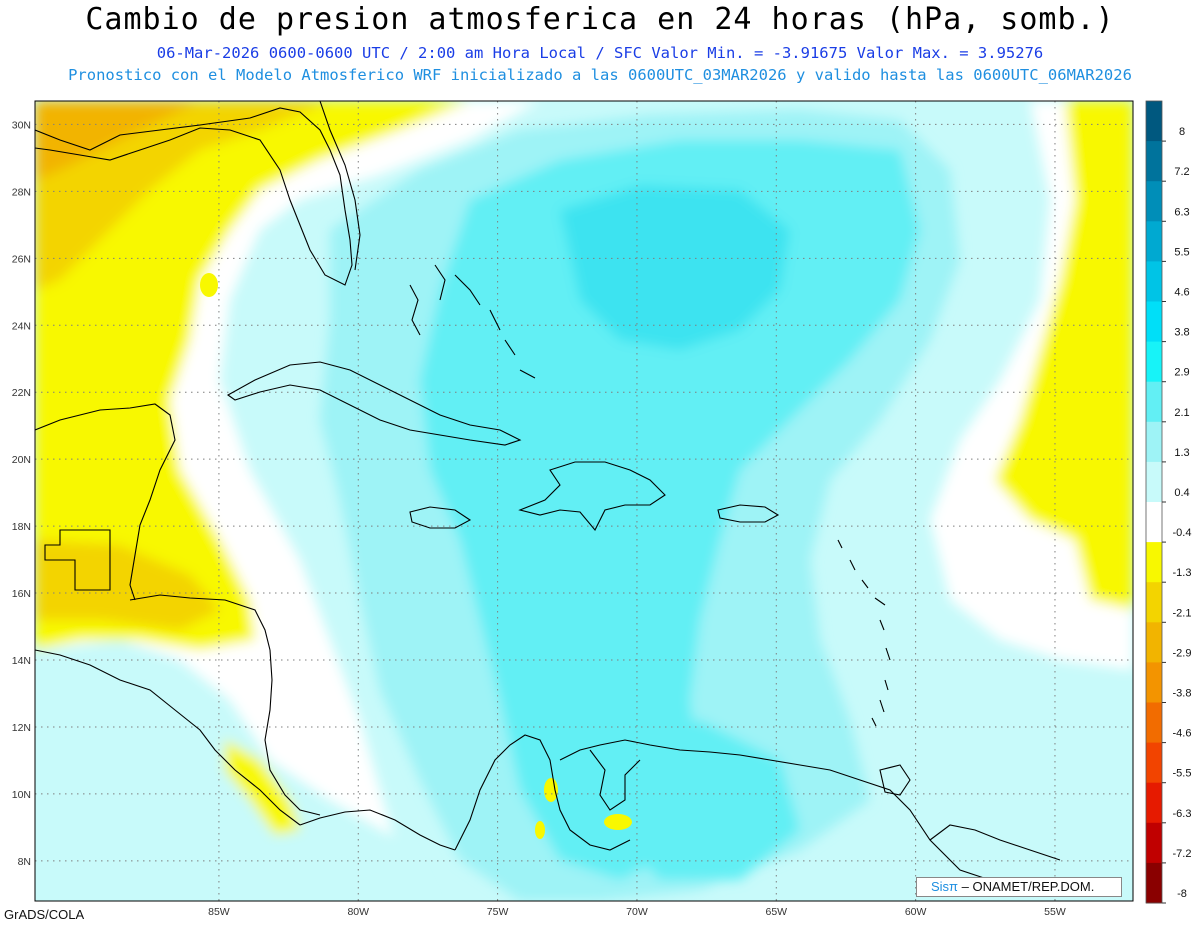 This screenshot has width=1200, height=927. I want to click on colorbar-label: -0.4, so click(1182, 533).